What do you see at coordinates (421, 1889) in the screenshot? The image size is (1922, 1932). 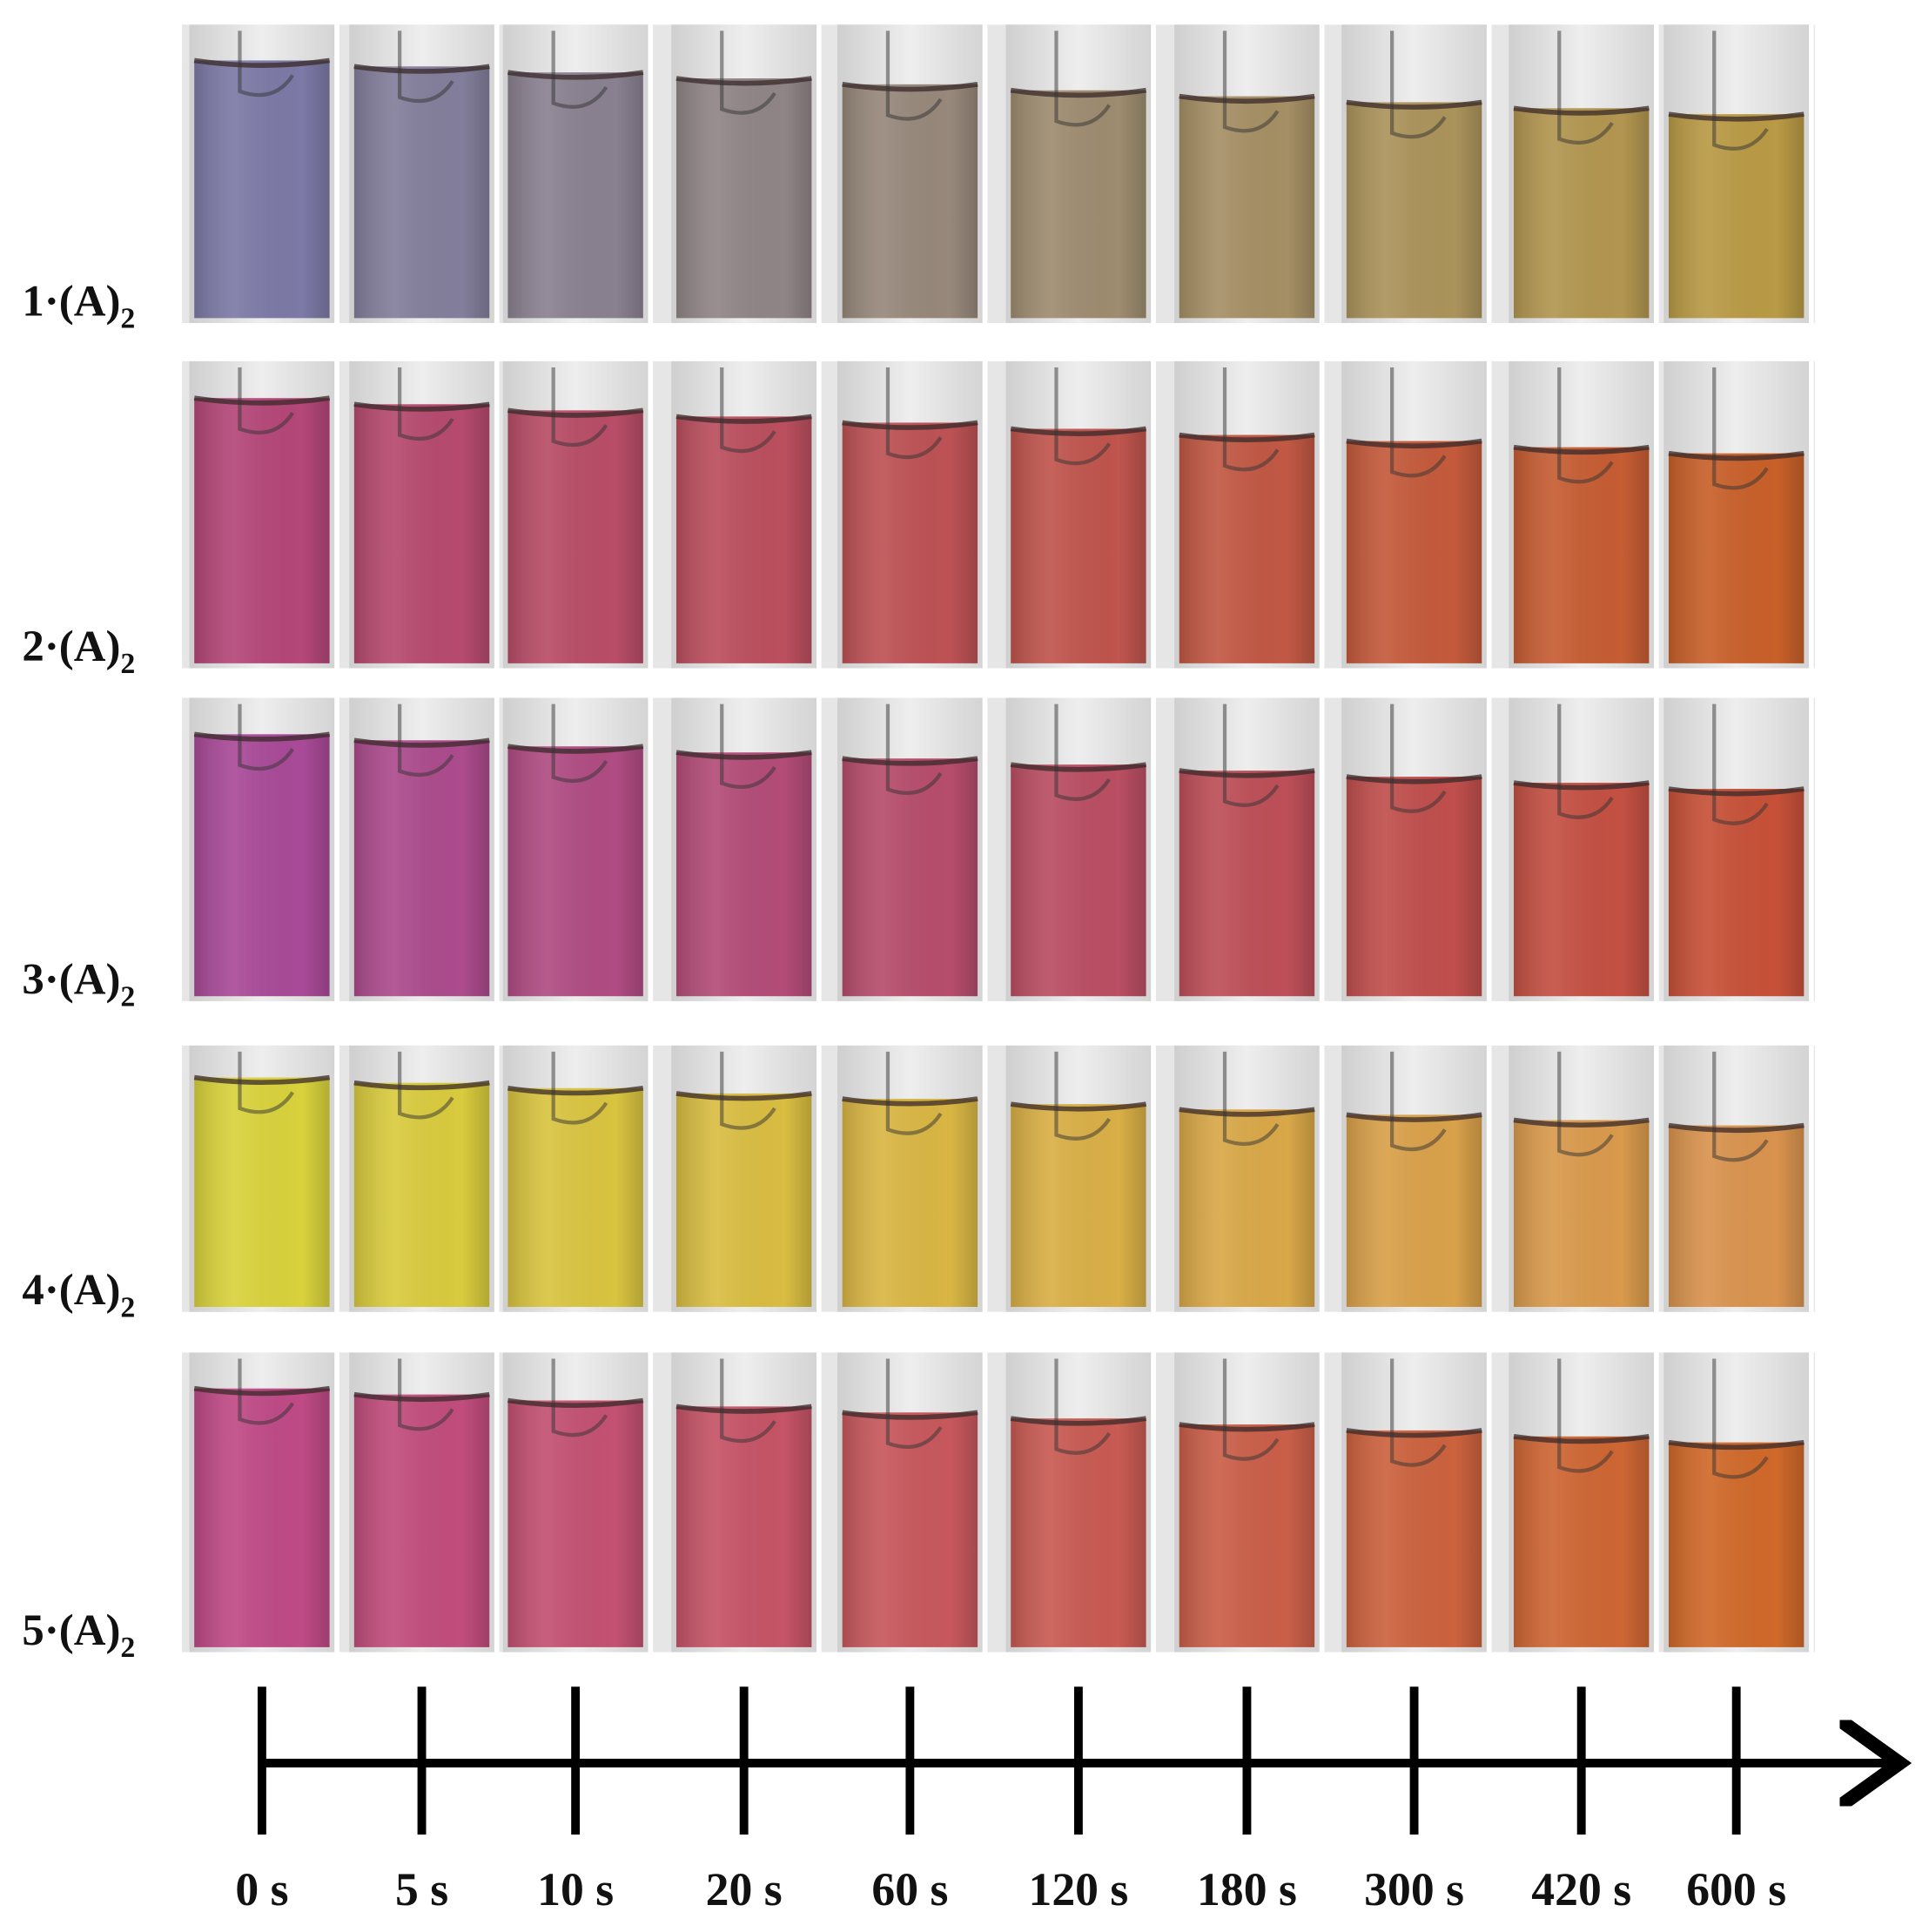 I see `time-label: 5 s` at bounding box center [421, 1889].